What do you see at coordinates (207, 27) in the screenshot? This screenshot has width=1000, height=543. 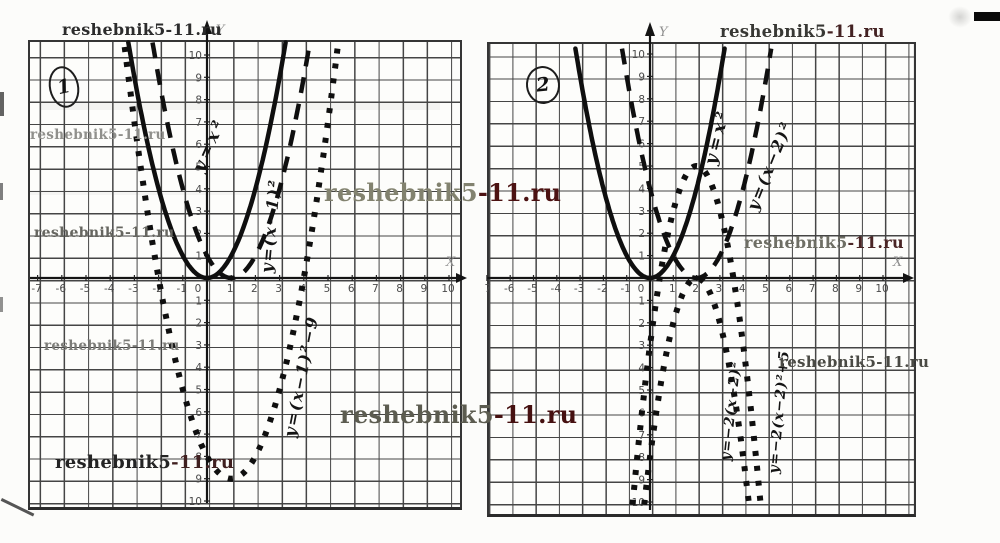 I see `y-axis-arrow-icon` at bounding box center [207, 27].